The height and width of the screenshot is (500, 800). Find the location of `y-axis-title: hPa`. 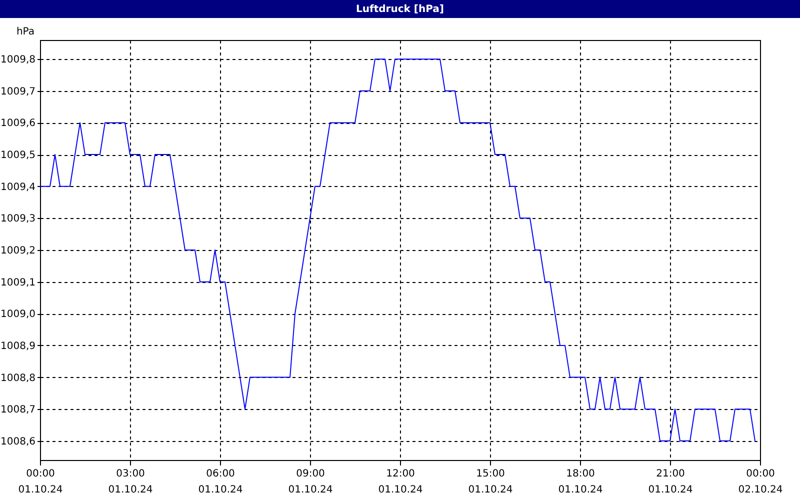

y-axis-title: hPa is located at coordinates (25, 32).